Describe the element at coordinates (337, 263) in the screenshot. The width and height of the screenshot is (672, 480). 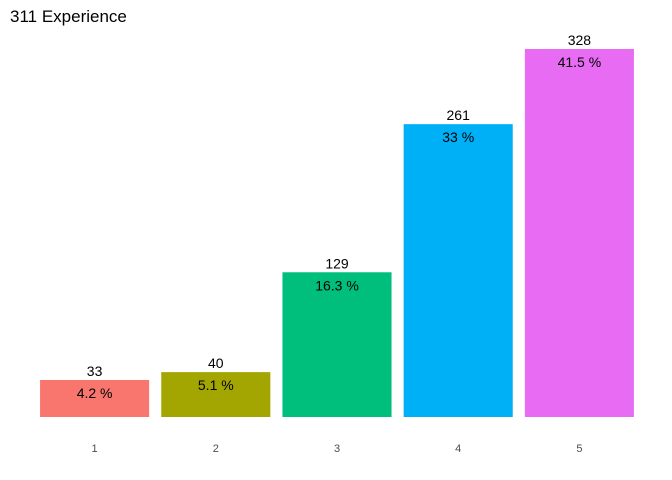
I see `count-label-3: 129` at that location.